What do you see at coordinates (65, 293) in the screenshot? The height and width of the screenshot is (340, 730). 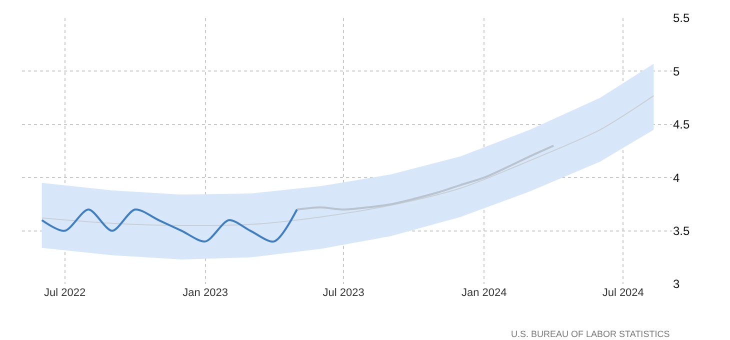 I see `x-tick-label: Jul 2022` at bounding box center [65, 293].